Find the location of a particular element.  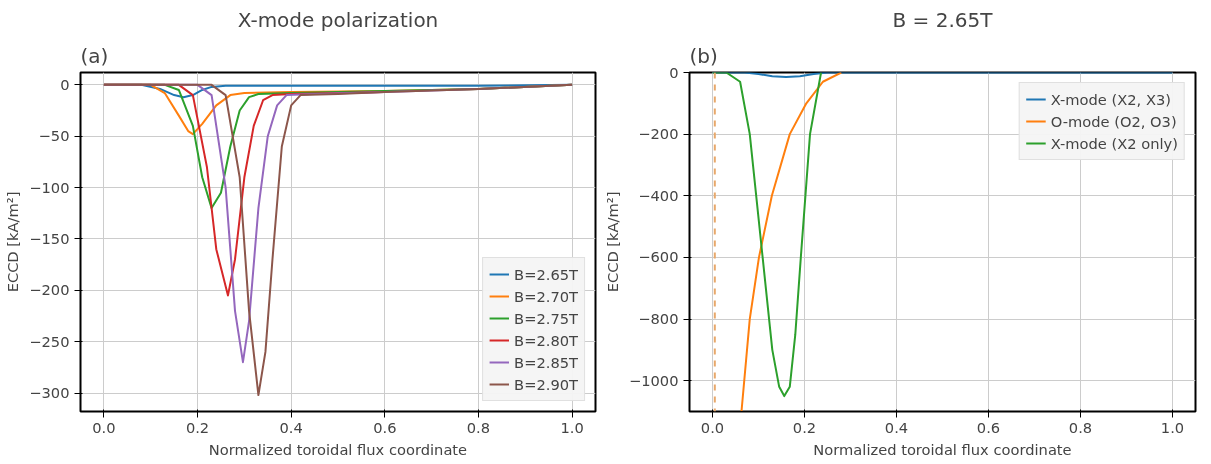

y-tick-label: −150 is located at coordinates (49, 238).